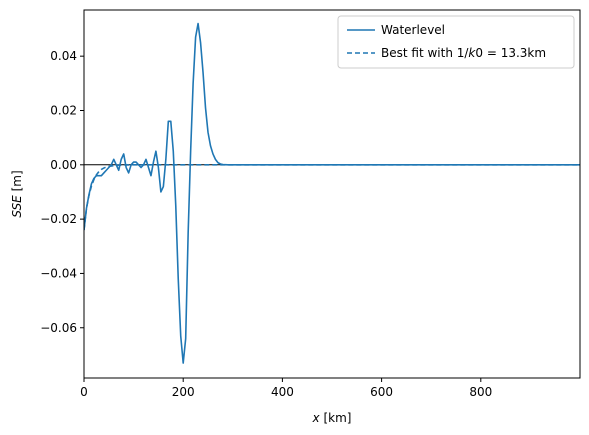  Describe the element at coordinates (63, 165) in the screenshot. I see `y-tick-label: 0.00` at that location.